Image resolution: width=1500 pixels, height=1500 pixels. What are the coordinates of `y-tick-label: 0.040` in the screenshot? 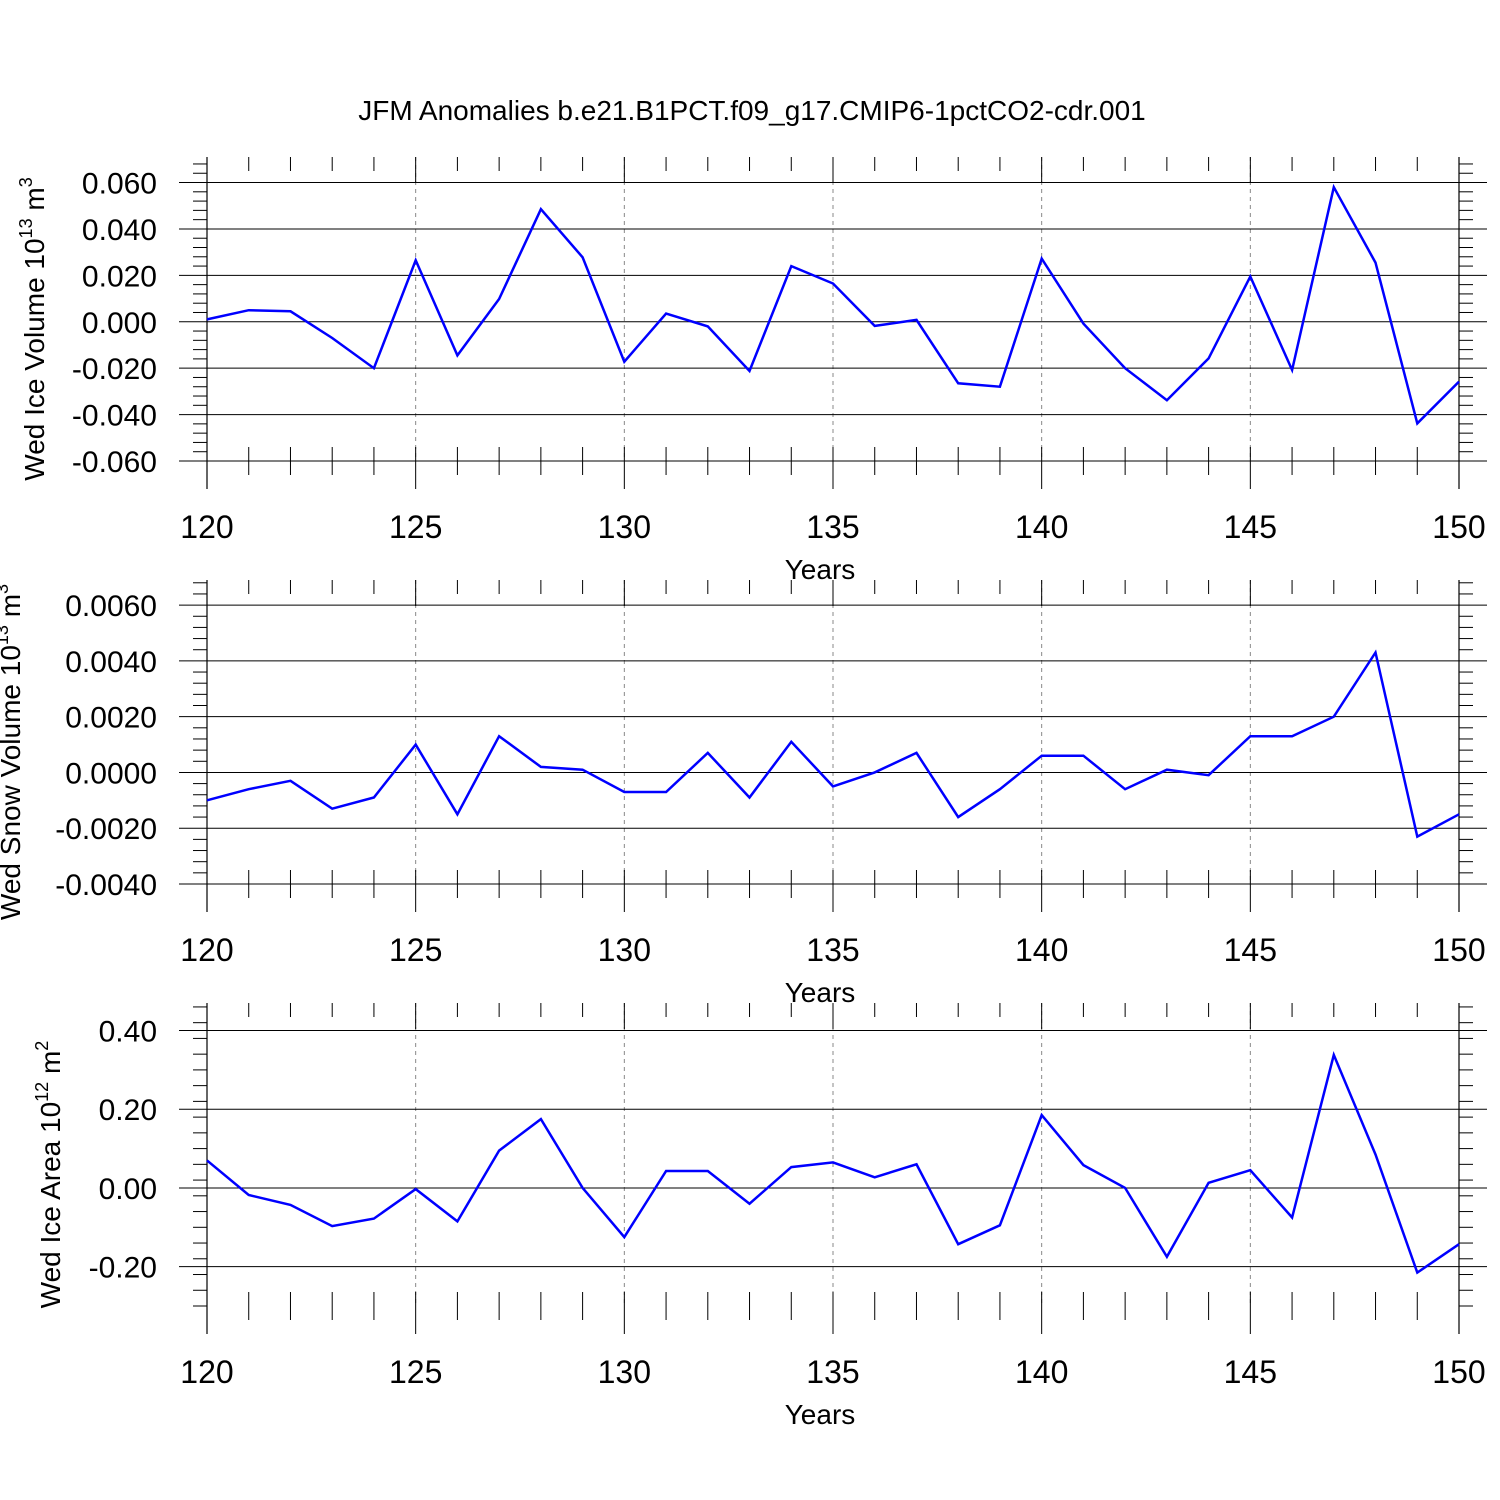 It's located at (119, 230).